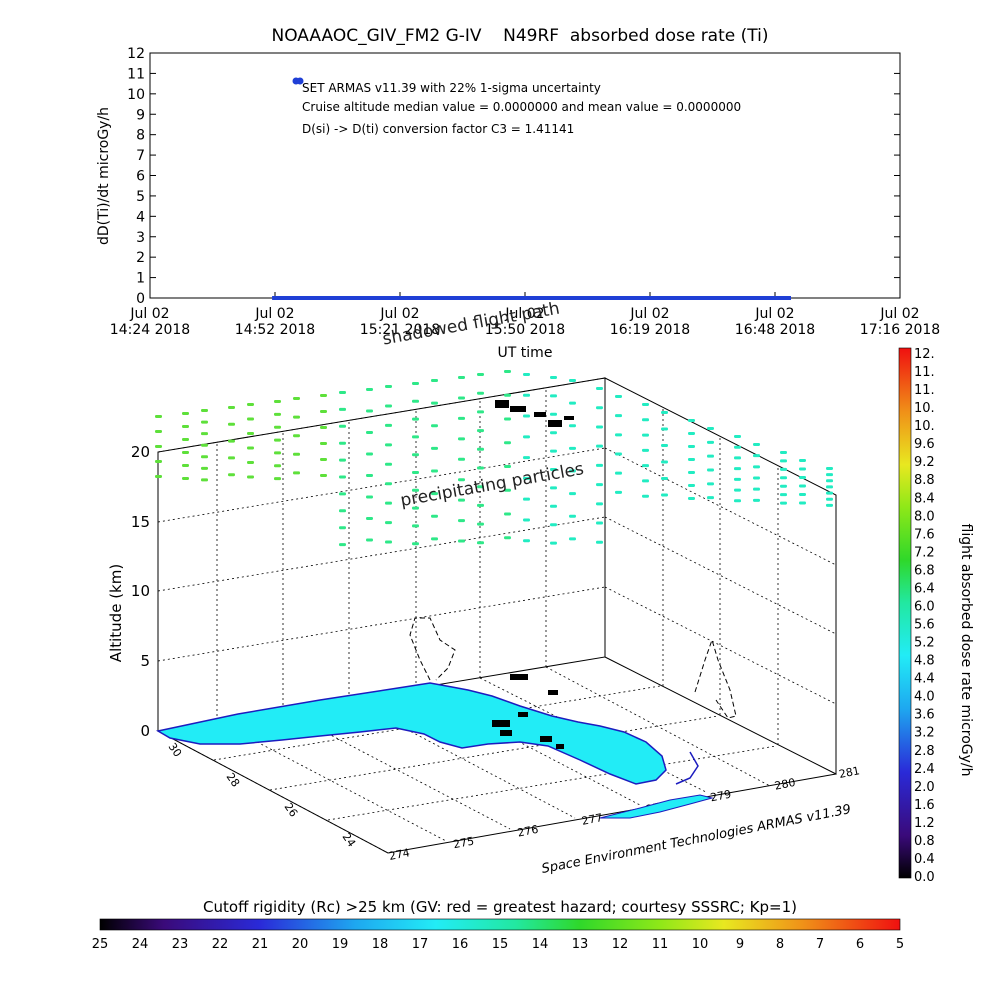 The image size is (1000, 1000). I want to click on florida-map, so click(434, 746).